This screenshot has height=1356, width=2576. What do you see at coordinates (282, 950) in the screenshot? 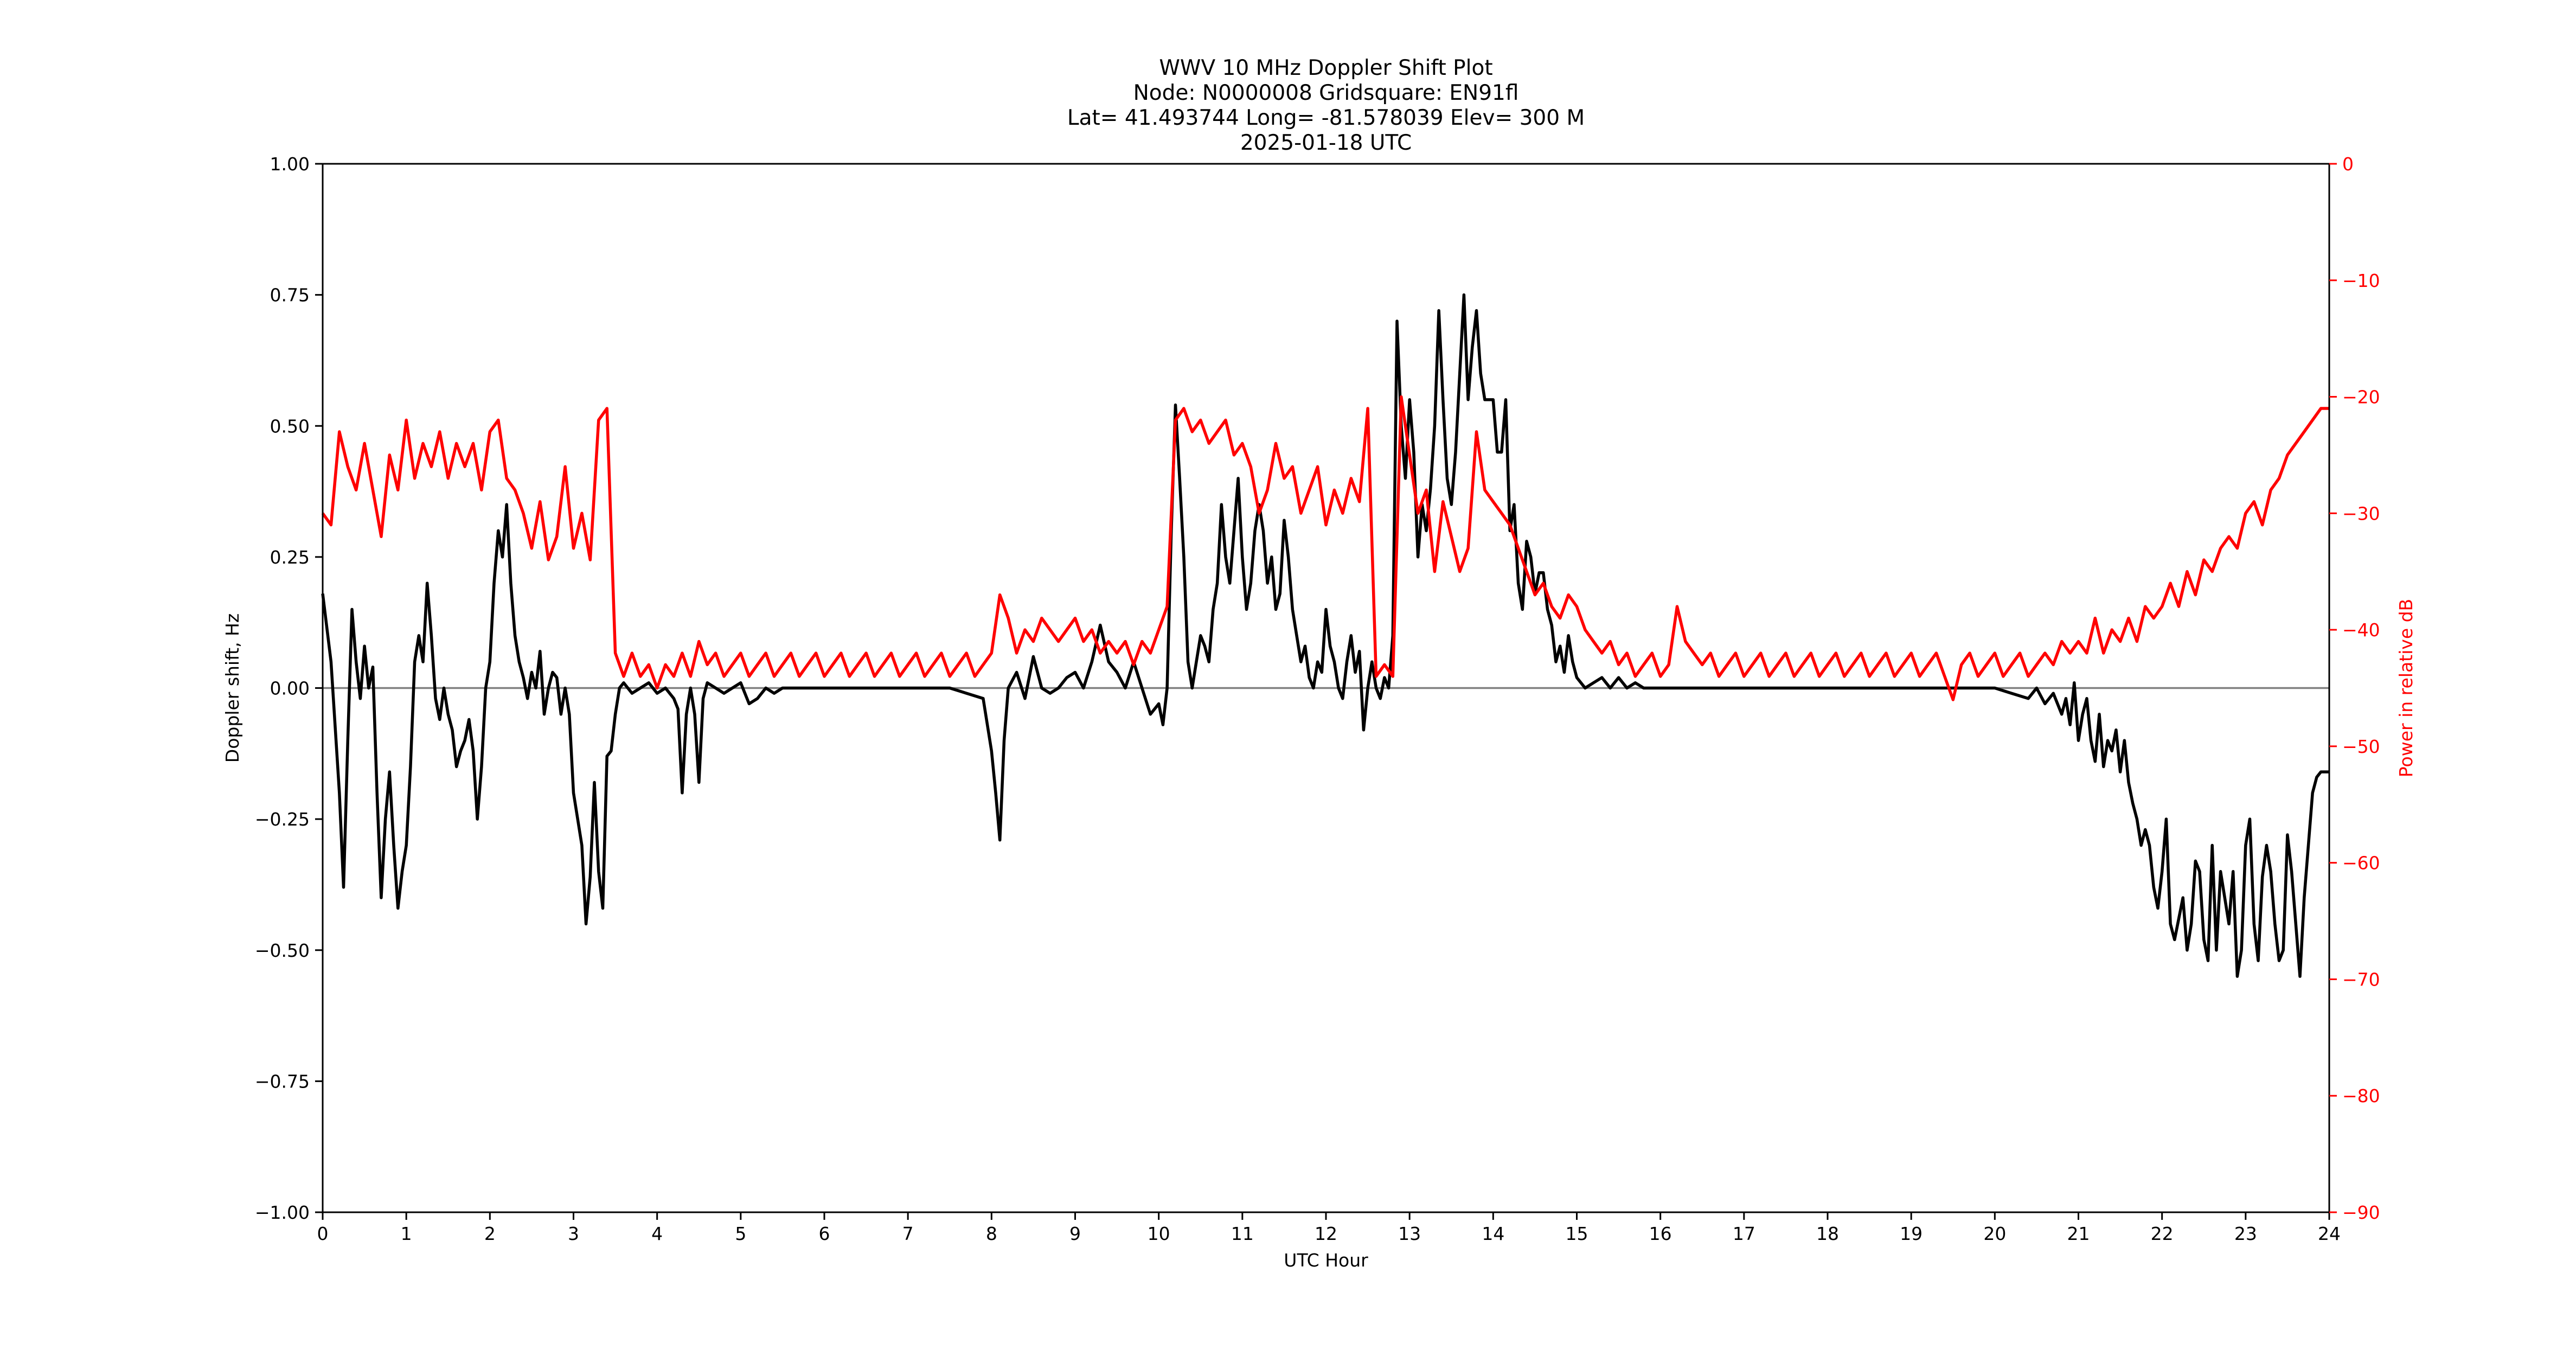
I see `y-tick-label: −0.50` at bounding box center [282, 950].